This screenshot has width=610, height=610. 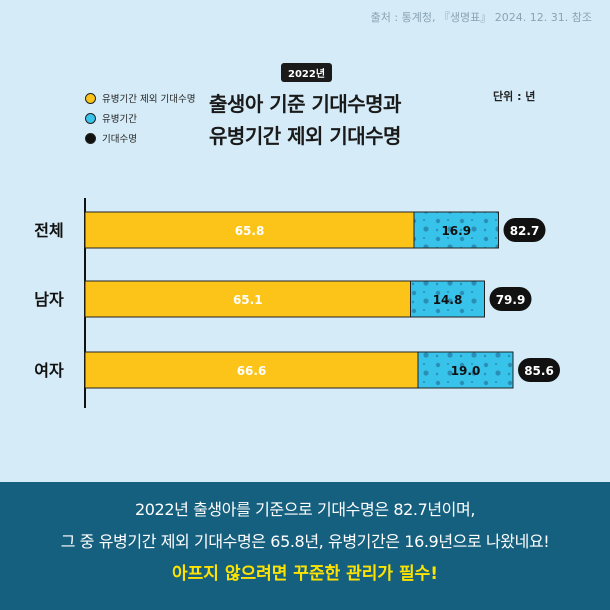 I want to click on value-label-healthy: 65.1, so click(x=248, y=300).